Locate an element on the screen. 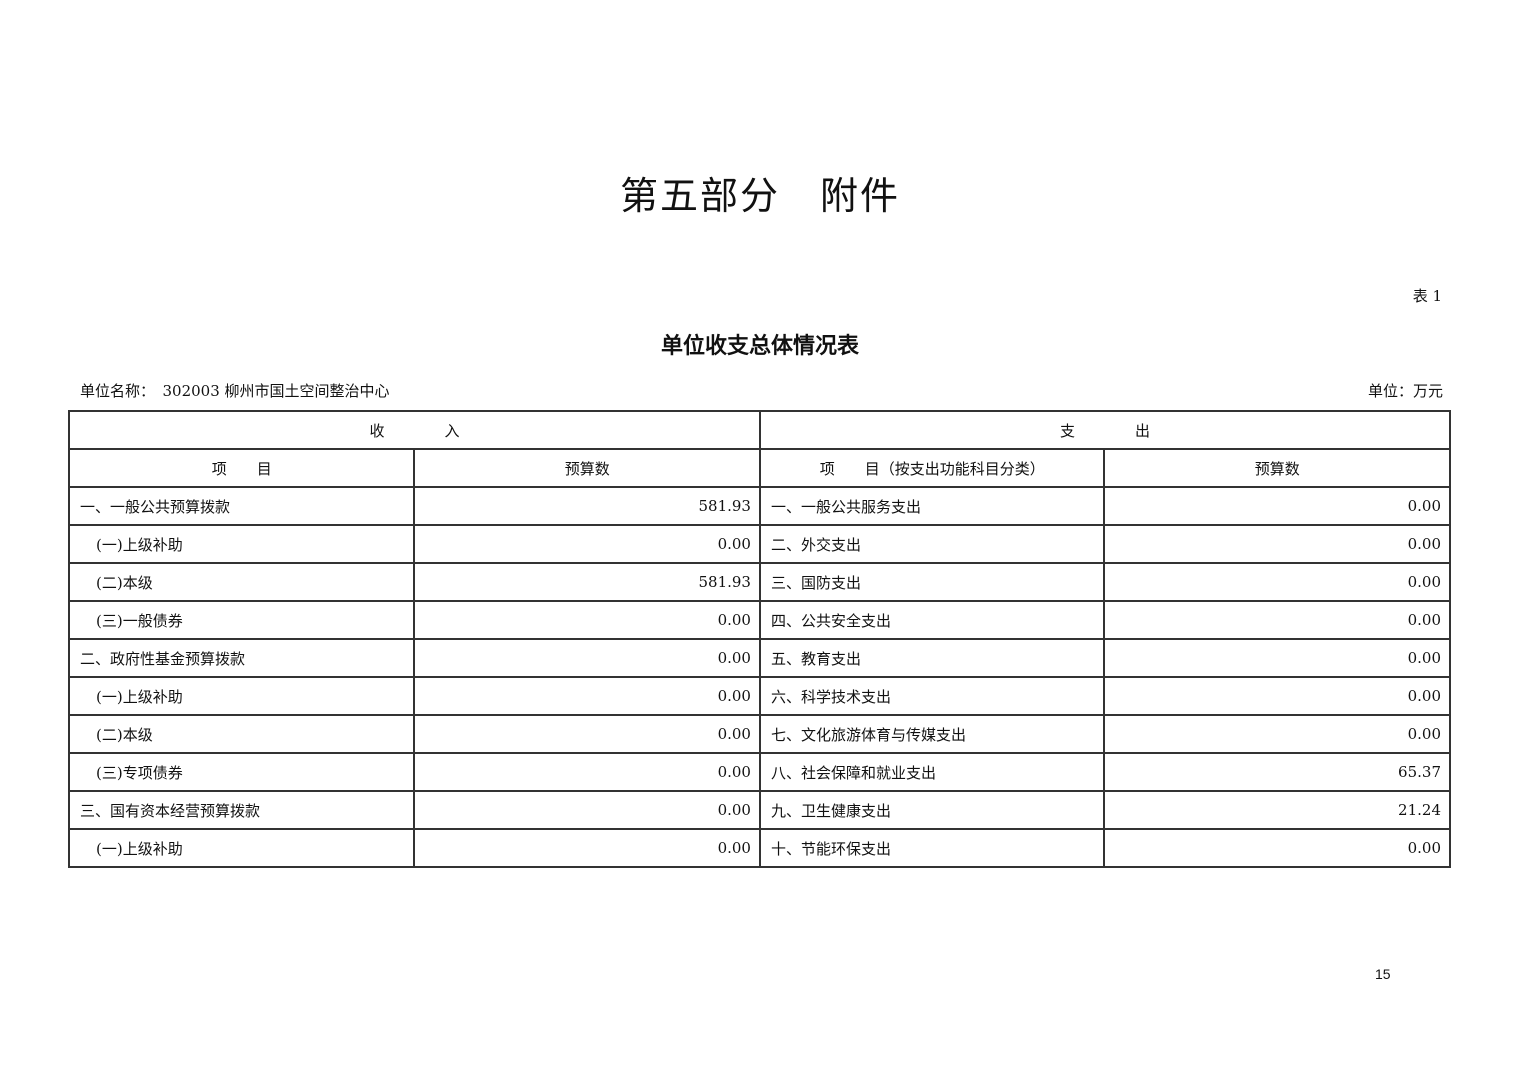 This screenshot has height=1075, width=1520. income-item: 一、一般公共预算拨款 is located at coordinates (241, 506).